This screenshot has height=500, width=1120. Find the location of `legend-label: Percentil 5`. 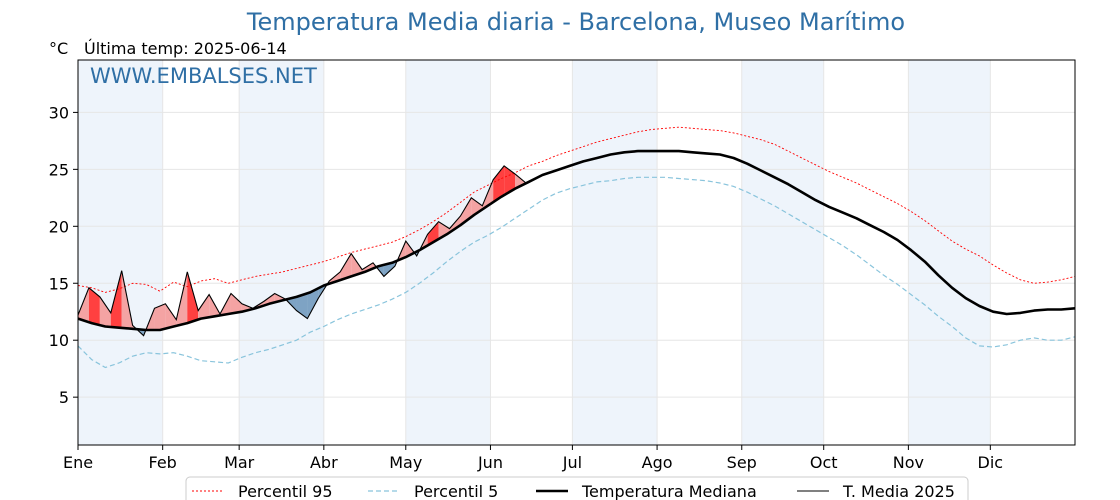

legend-label: Percentil 5 is located at coordinates (456, 491).